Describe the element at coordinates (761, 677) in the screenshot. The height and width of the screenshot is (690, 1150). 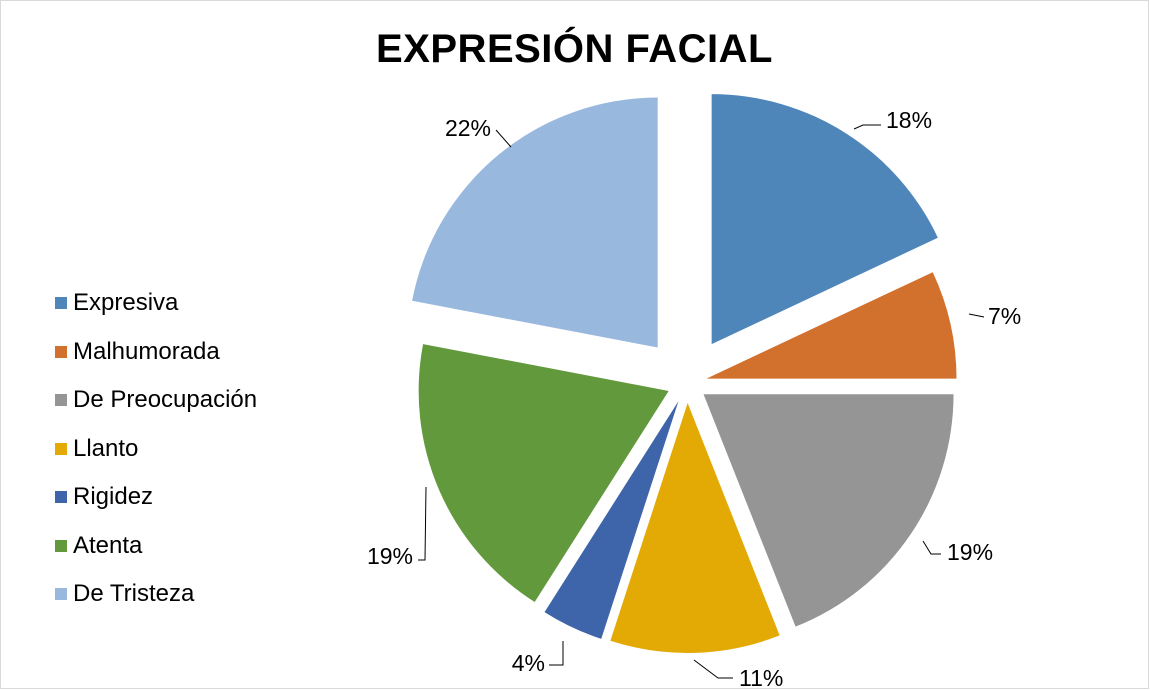
I see `data-label: 11%` at that location.